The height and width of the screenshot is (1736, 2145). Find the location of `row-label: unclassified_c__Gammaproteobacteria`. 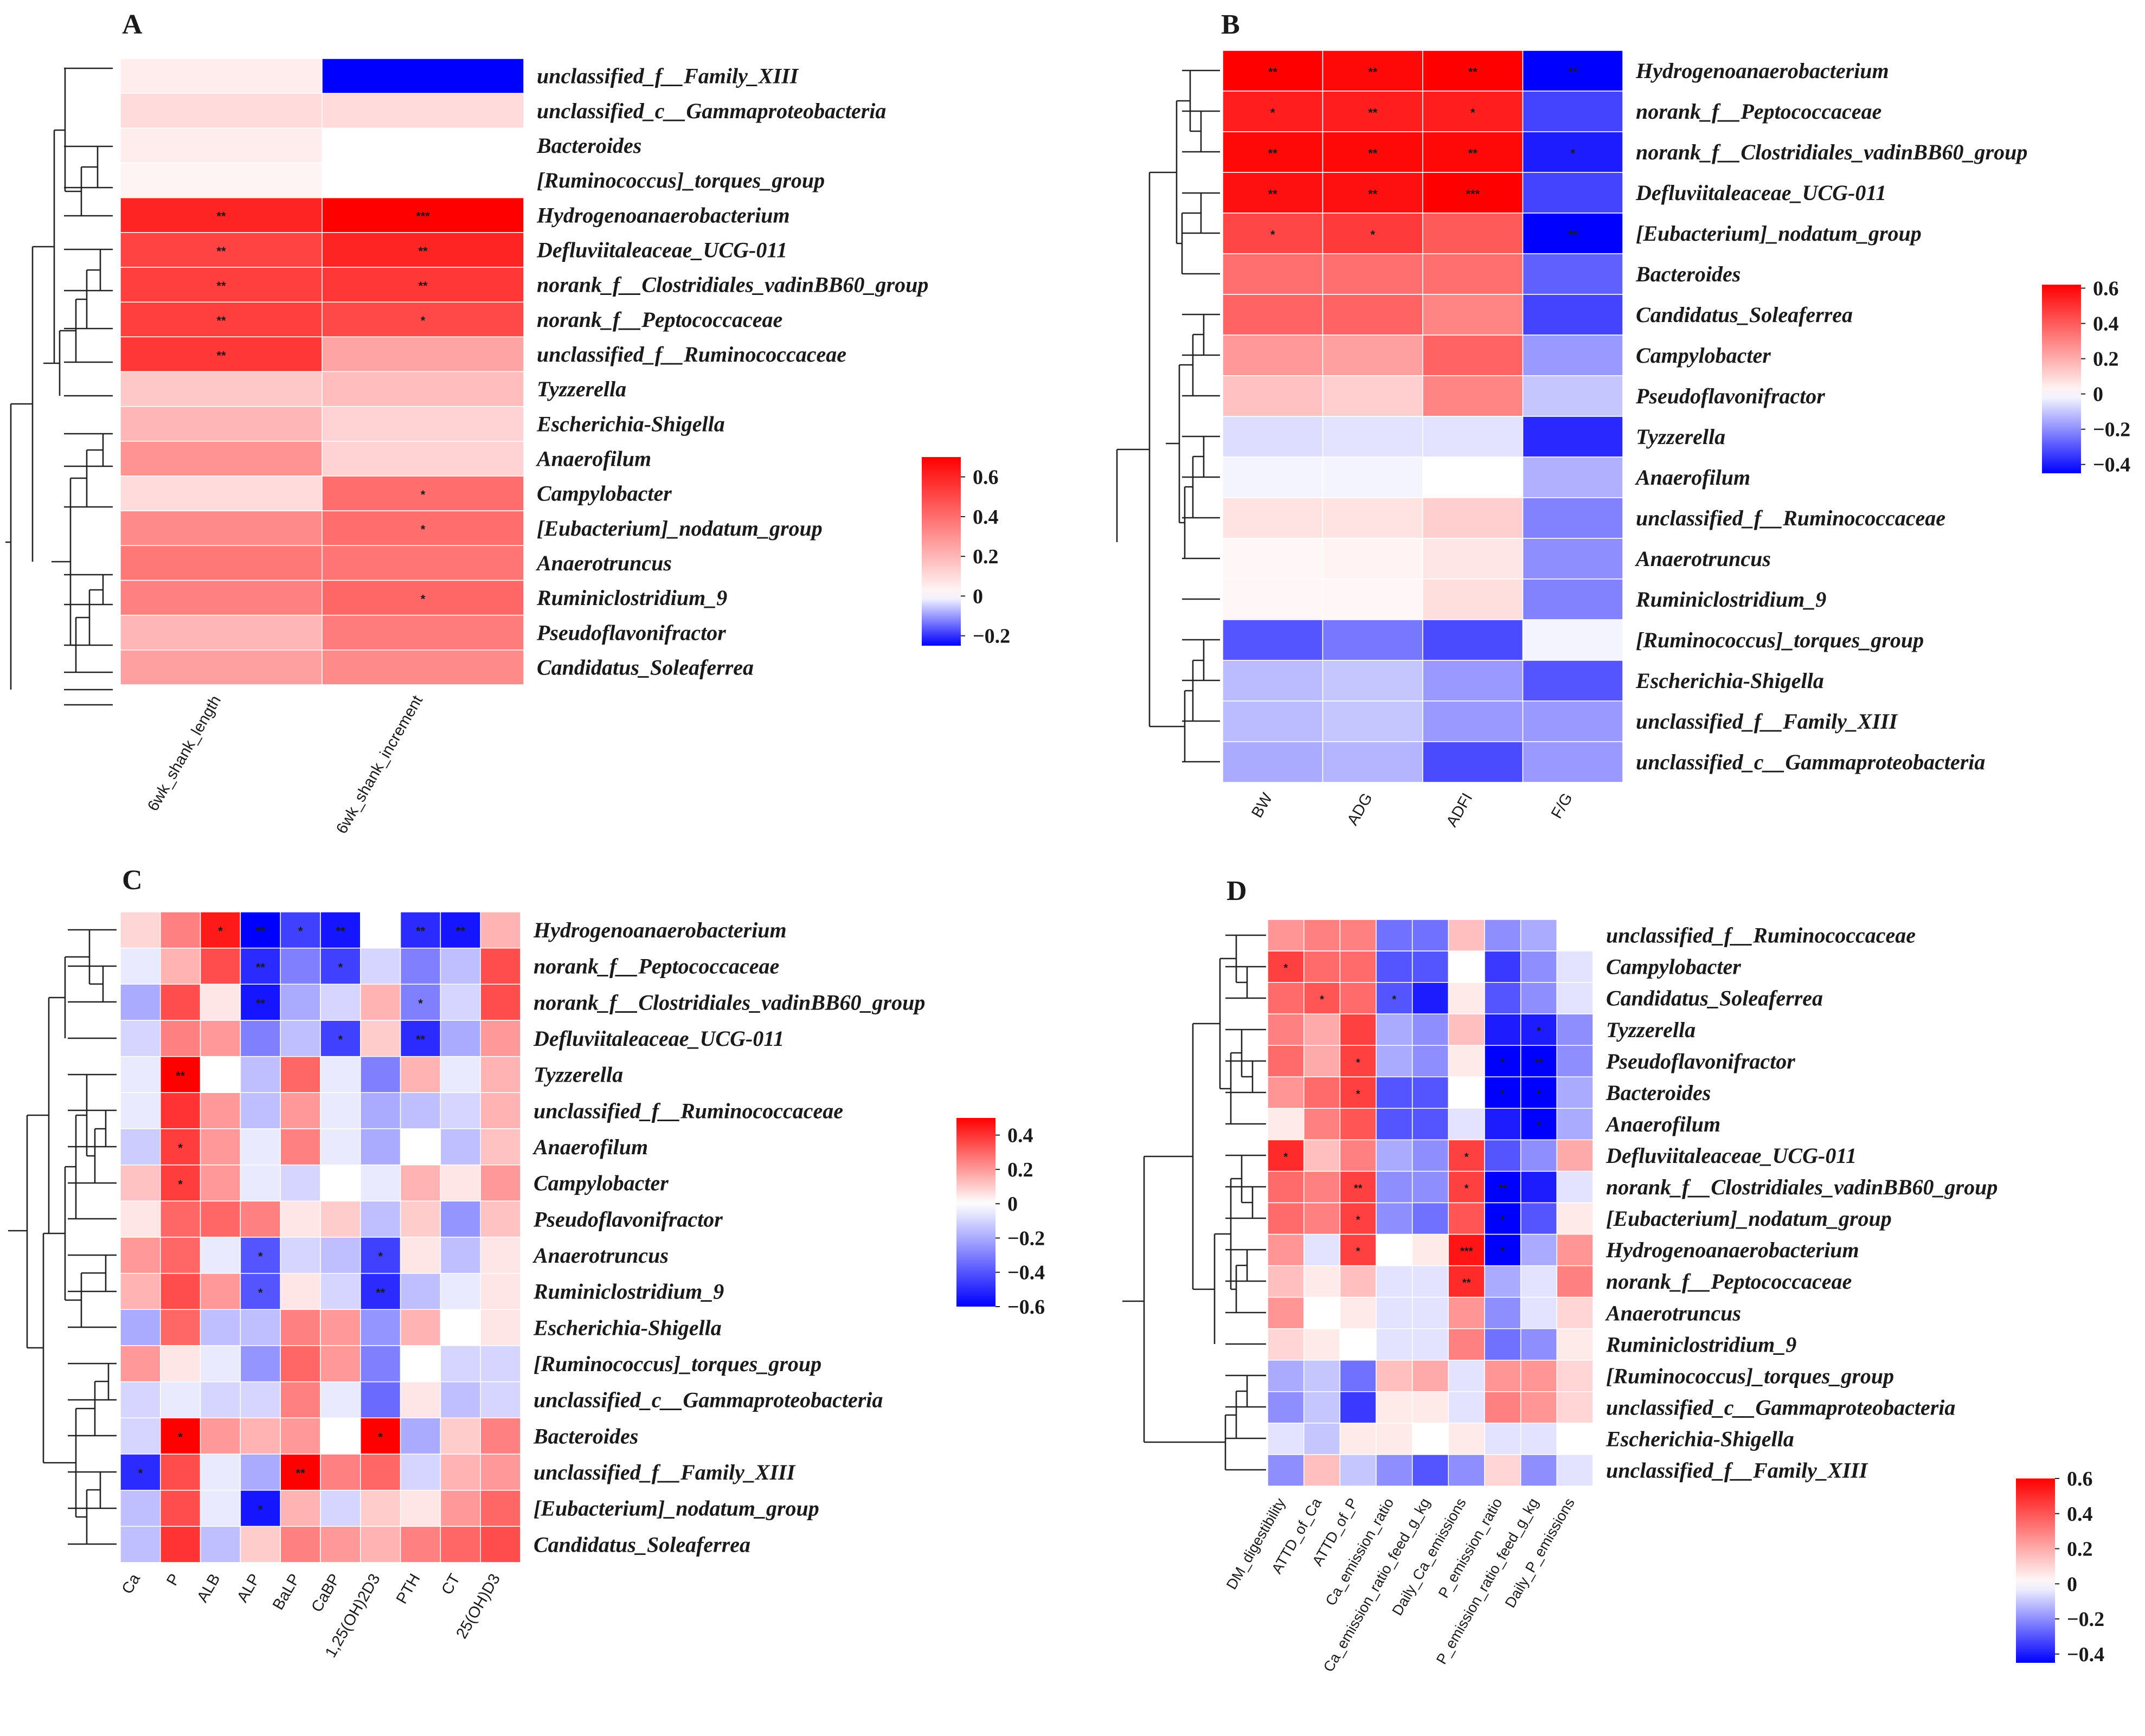

row-label: unclassified_c__Gammaproteobacteria is located at coordinates (711, 111).